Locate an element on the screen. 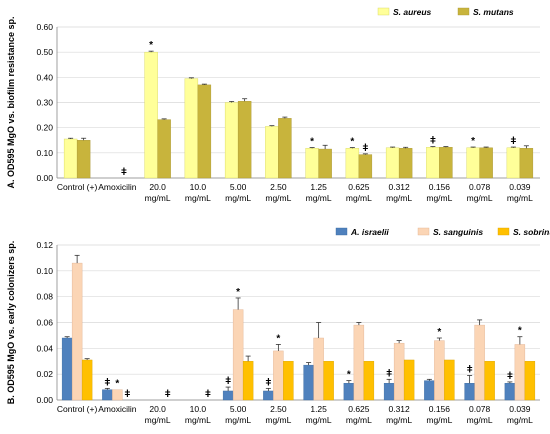  legend-label: A. israelii is located at coordinates (369, 232).